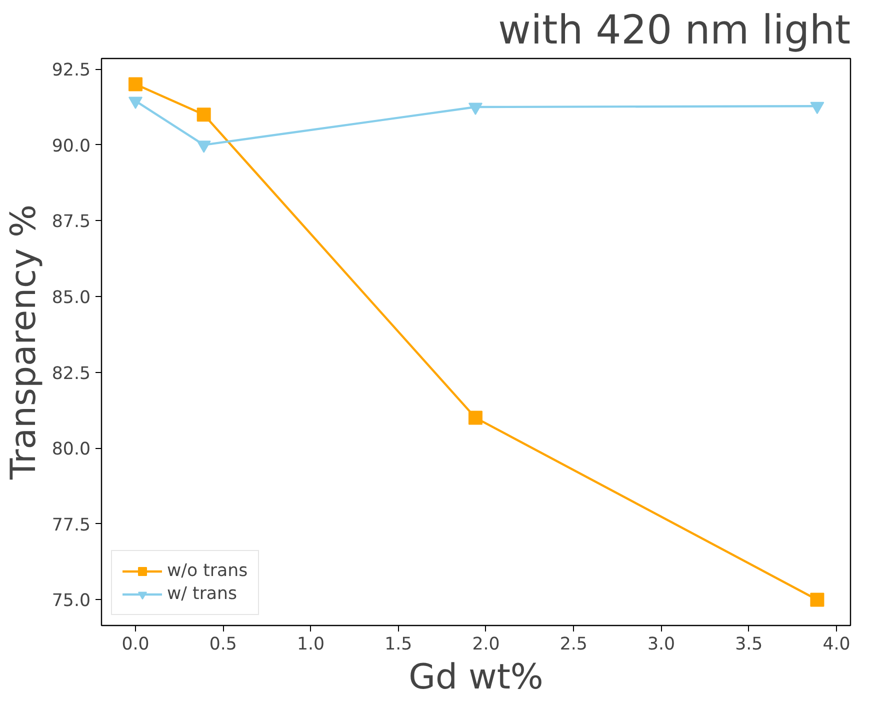 Image resolution: width=884 pixels, height=703 pixels. Describe the element at coordinates (71, 525) in the screenshot. I see `y-tick-label: 77.5` at that location.